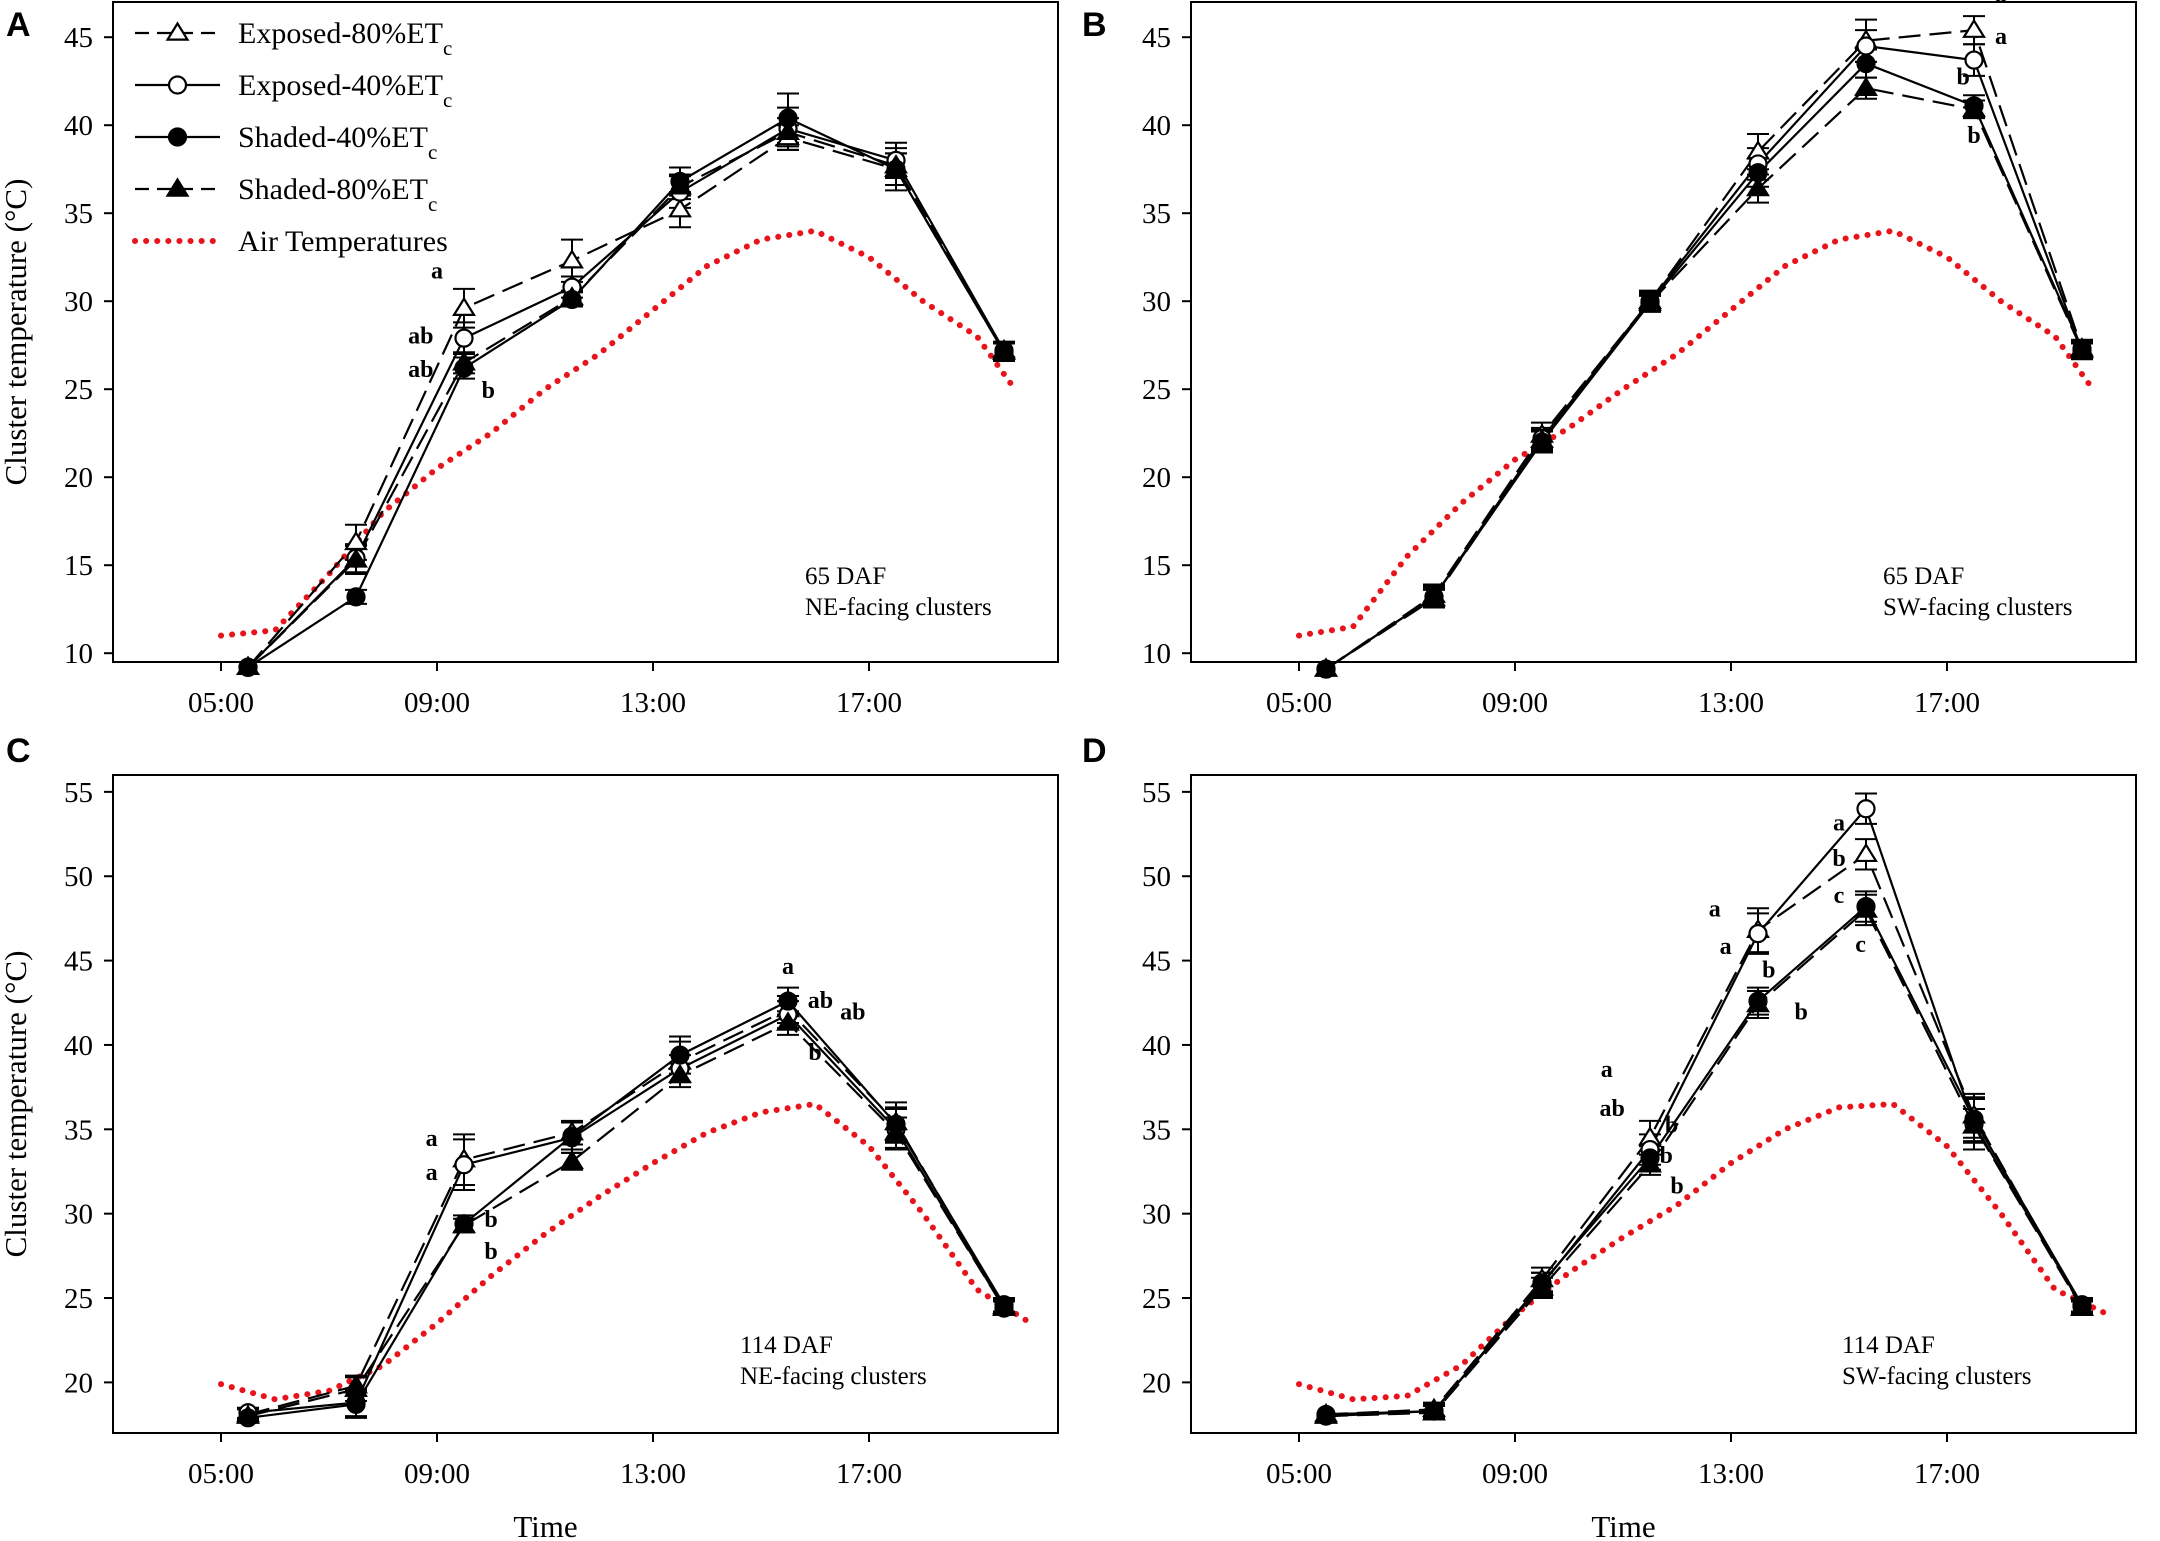 Image resolution: width=2160 pixels, height=1541 pixels. I want to click on y-axis-title: Cluster temperature (°C), so click(16, 332).